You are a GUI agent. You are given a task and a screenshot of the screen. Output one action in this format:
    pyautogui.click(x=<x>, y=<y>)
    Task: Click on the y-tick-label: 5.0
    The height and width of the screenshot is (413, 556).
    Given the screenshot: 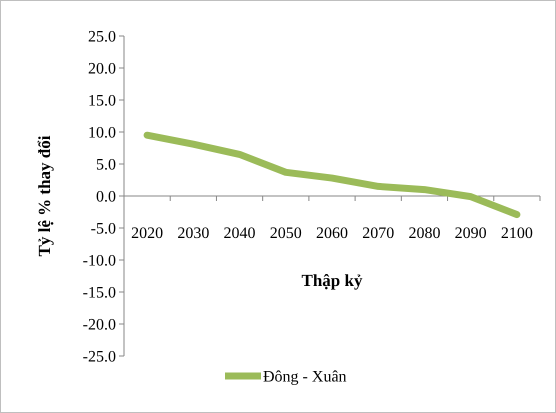 What is the action you would take?
    pyautogui.click(x=106, y=165)
    